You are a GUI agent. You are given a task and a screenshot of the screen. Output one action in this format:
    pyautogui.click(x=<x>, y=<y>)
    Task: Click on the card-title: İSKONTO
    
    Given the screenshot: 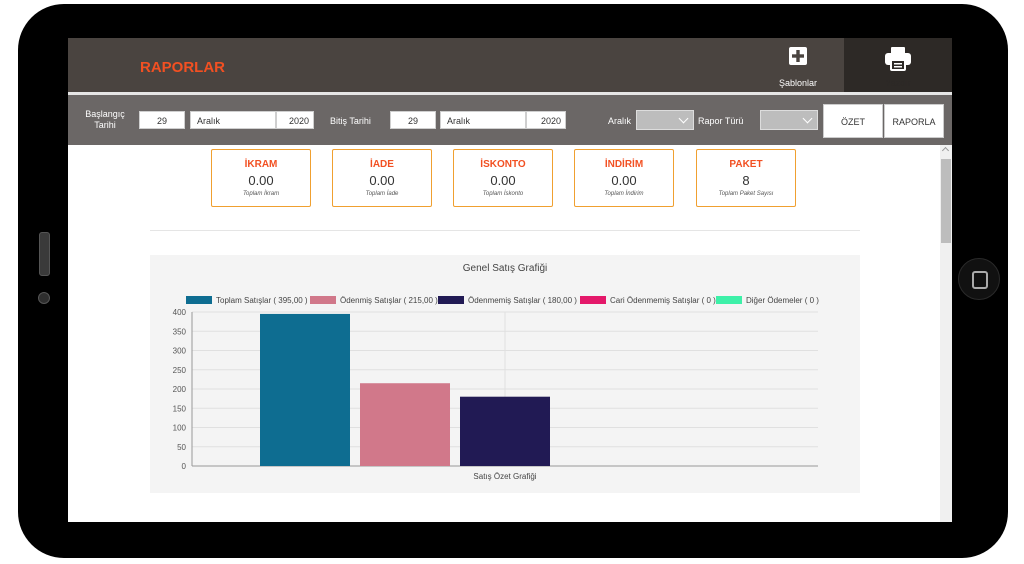 What is the action you would take?
    pyautogui.click(x=503, y=164)
    